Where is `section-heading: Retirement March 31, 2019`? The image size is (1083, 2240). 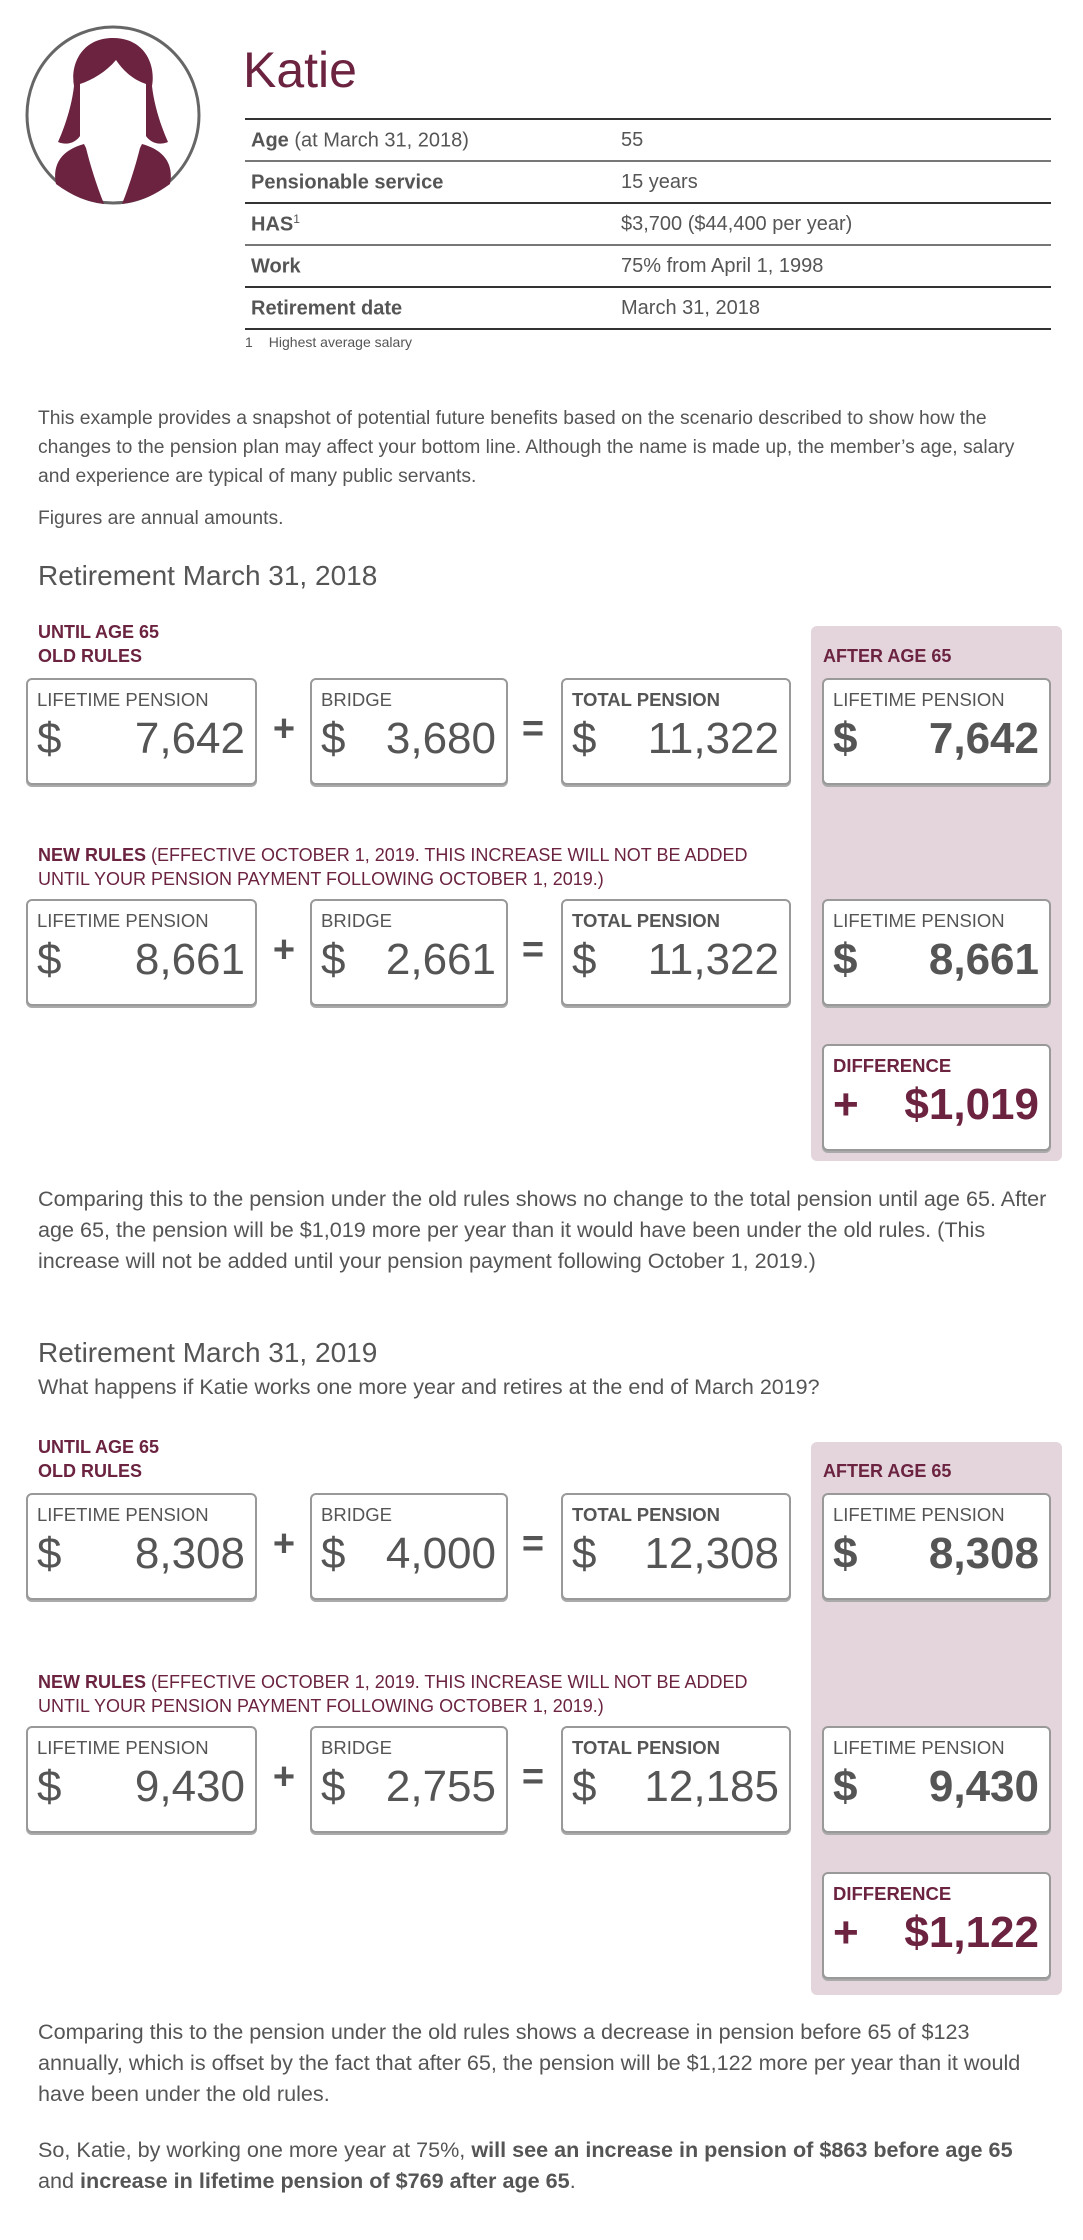
section-heading: Retirement March 31, 2019 is located at coordinates (208, 1352).